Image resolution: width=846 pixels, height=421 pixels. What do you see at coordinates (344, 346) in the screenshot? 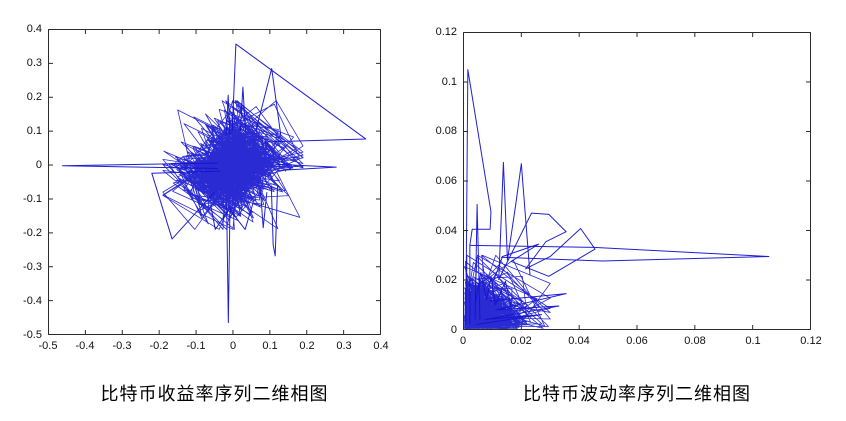
I see `x-tick-label: 0.3` at bounding box center [344, 346].